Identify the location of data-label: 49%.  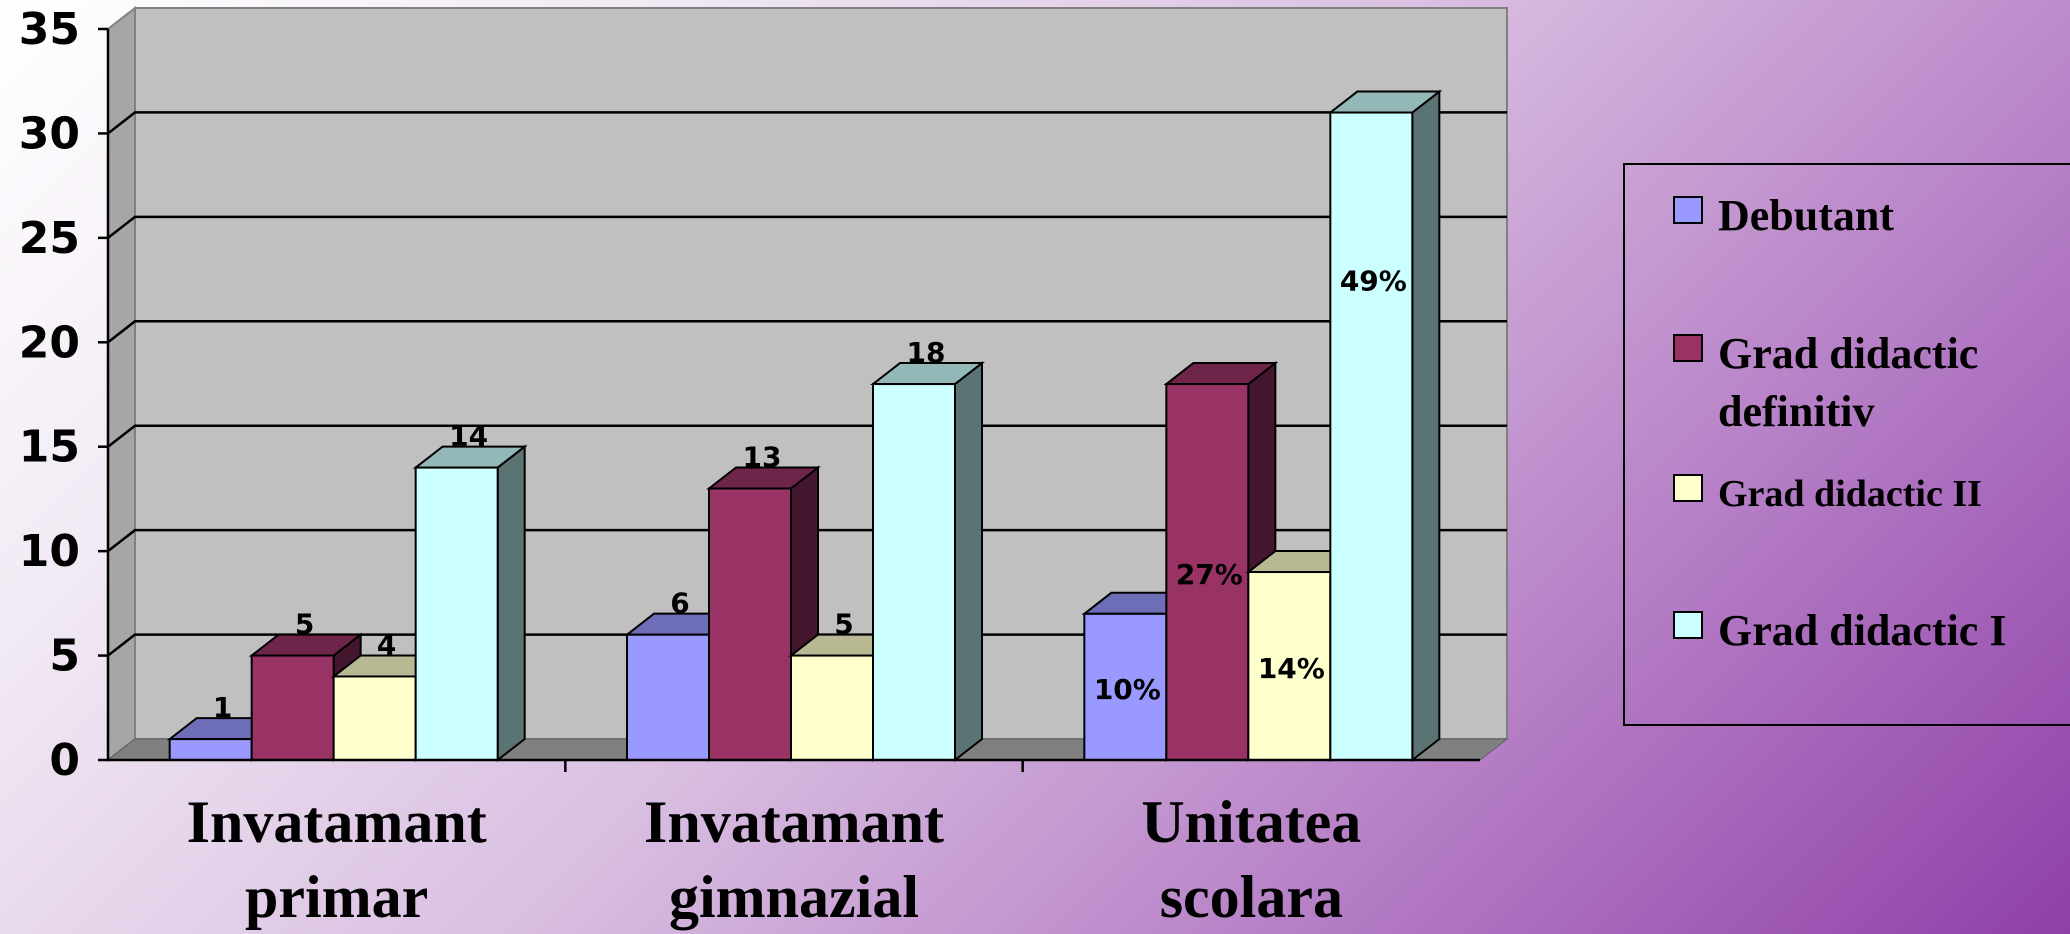
(1373, 281).